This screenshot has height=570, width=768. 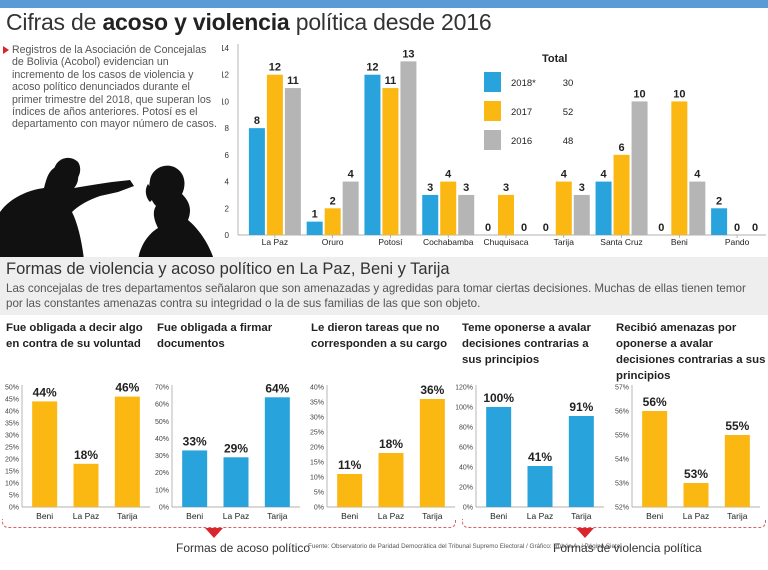 I want to click on y-tick-label: 55%, so click(x=622, y=436).